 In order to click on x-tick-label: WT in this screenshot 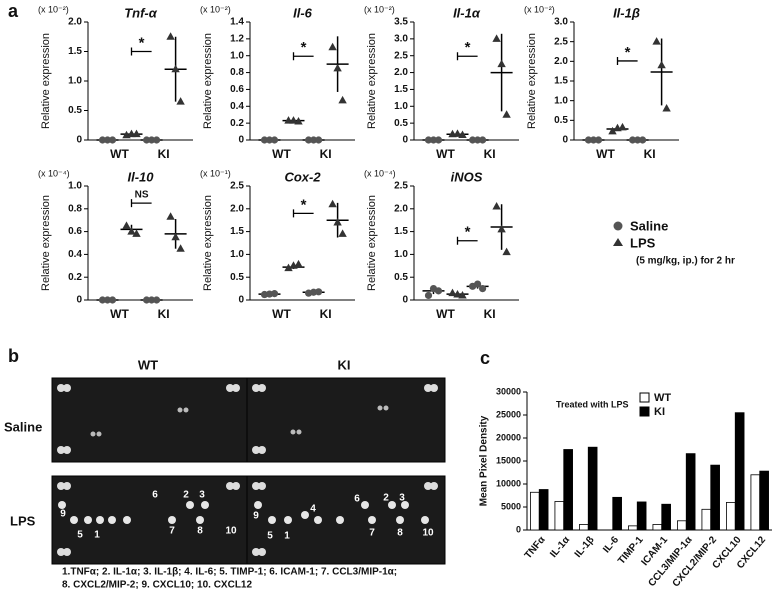, I will do `click(445, 154)`.